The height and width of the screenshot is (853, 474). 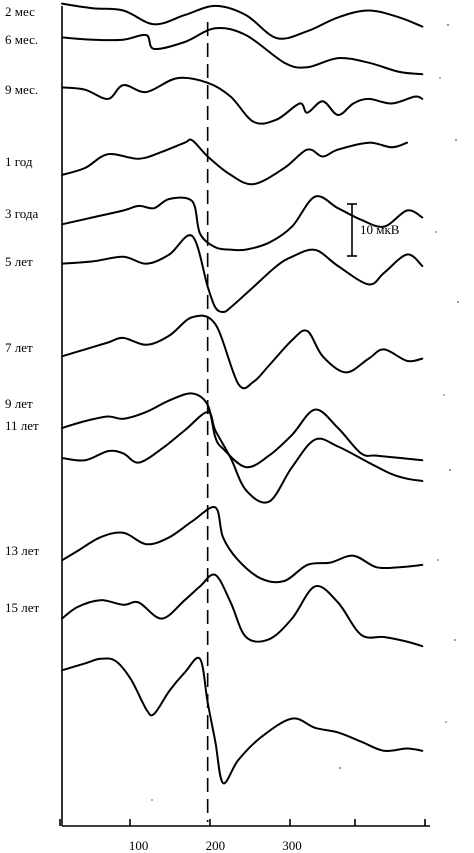 What do you see at coordinates (19, 403) in the screenshot?
I see `trace-label-8: 9 лет` at bounding box center [19, 403].